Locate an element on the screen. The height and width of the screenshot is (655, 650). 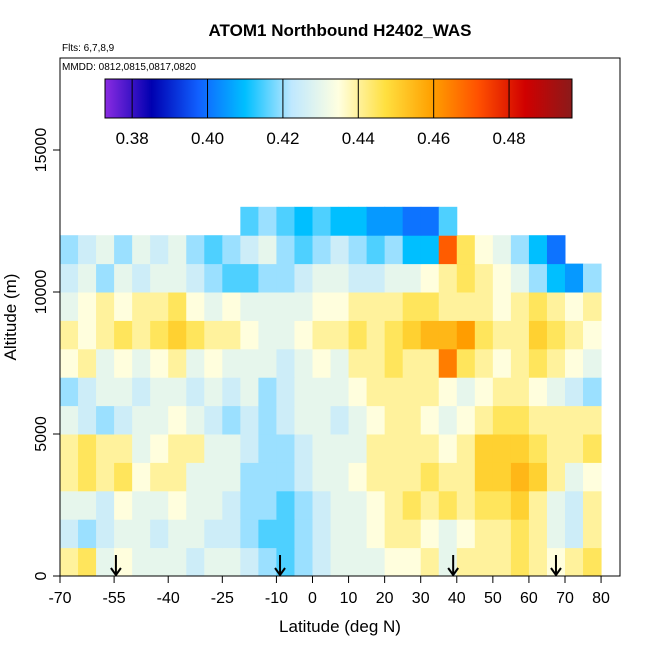
colorbar-tick-label: 0.38 is located at coordinates (132, 138).